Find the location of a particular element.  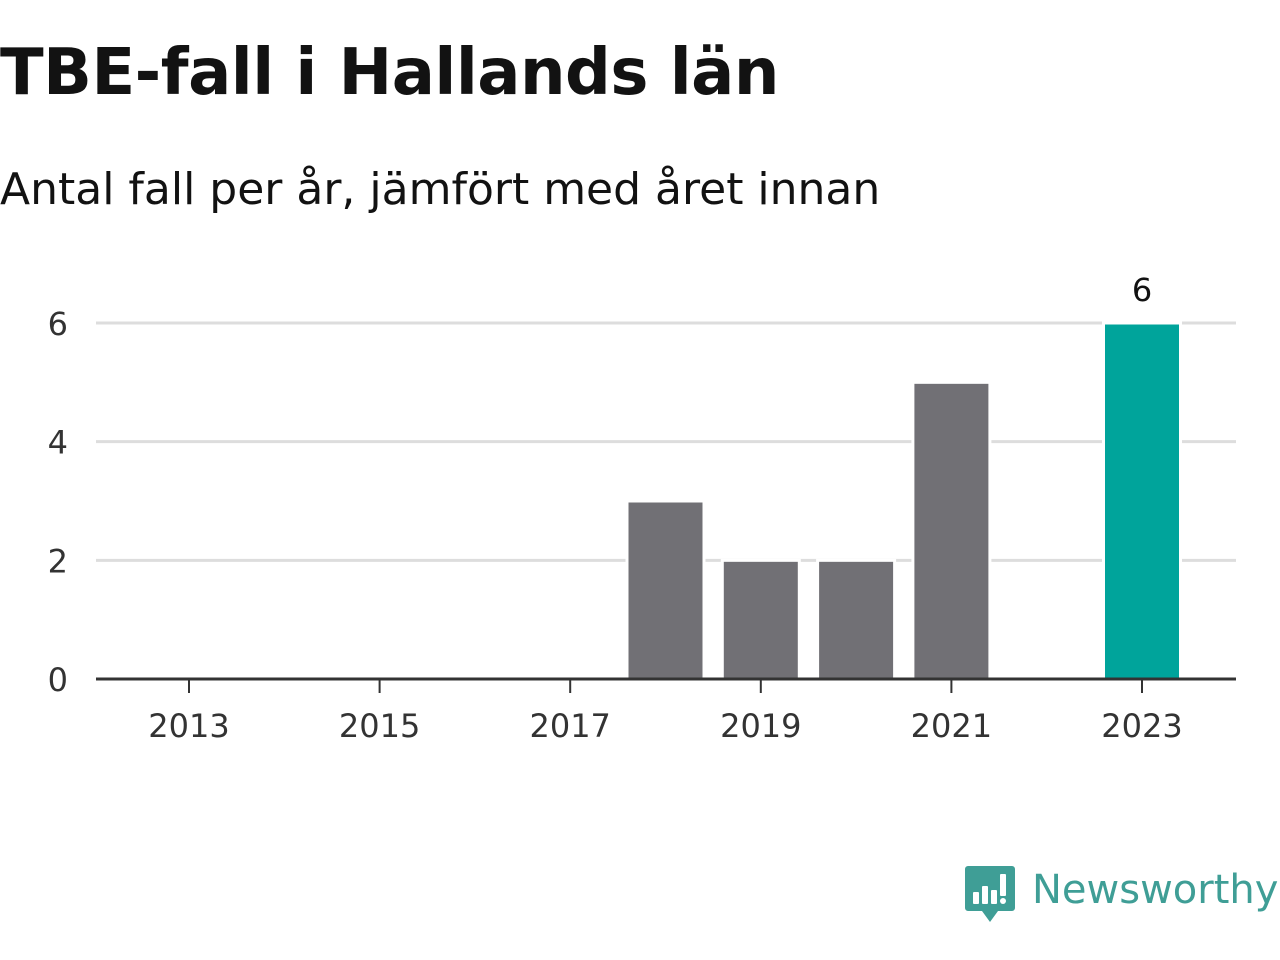

x-tick-label: 2019 is located at coordinates (760, 726).